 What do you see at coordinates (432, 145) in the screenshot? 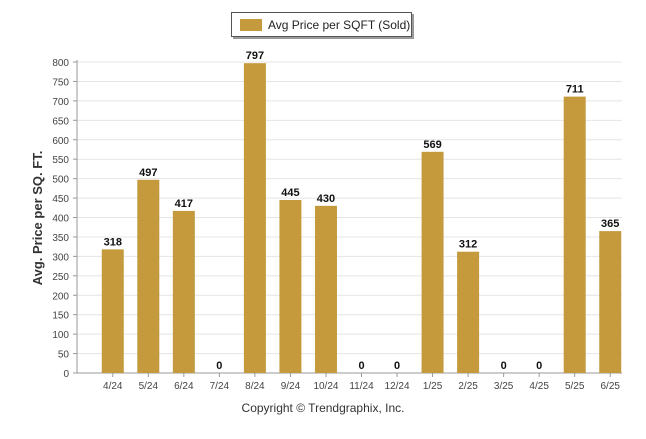
I see `data-label: 569` at bounding box center [432, 145].